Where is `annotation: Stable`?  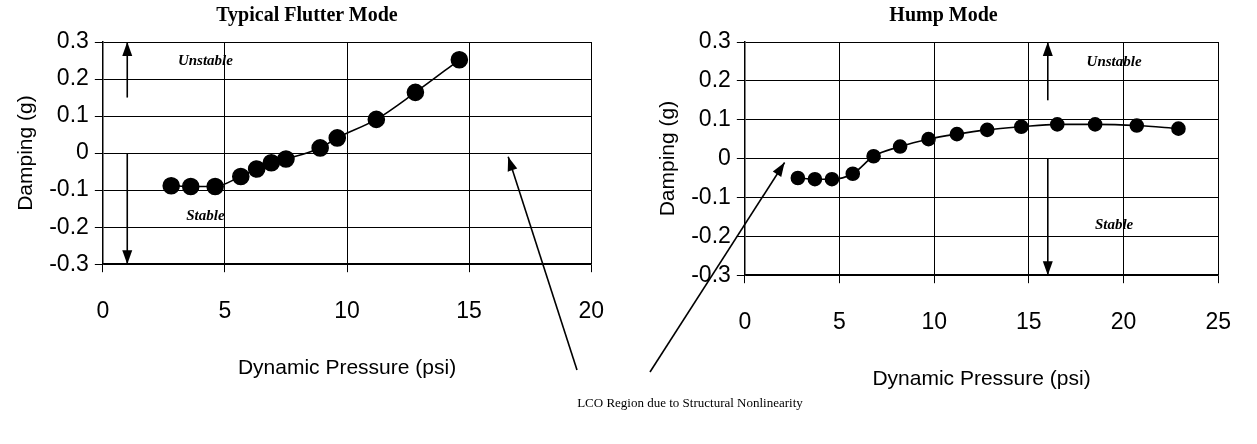 annotation: Stable is located at coordinates (205, 215).